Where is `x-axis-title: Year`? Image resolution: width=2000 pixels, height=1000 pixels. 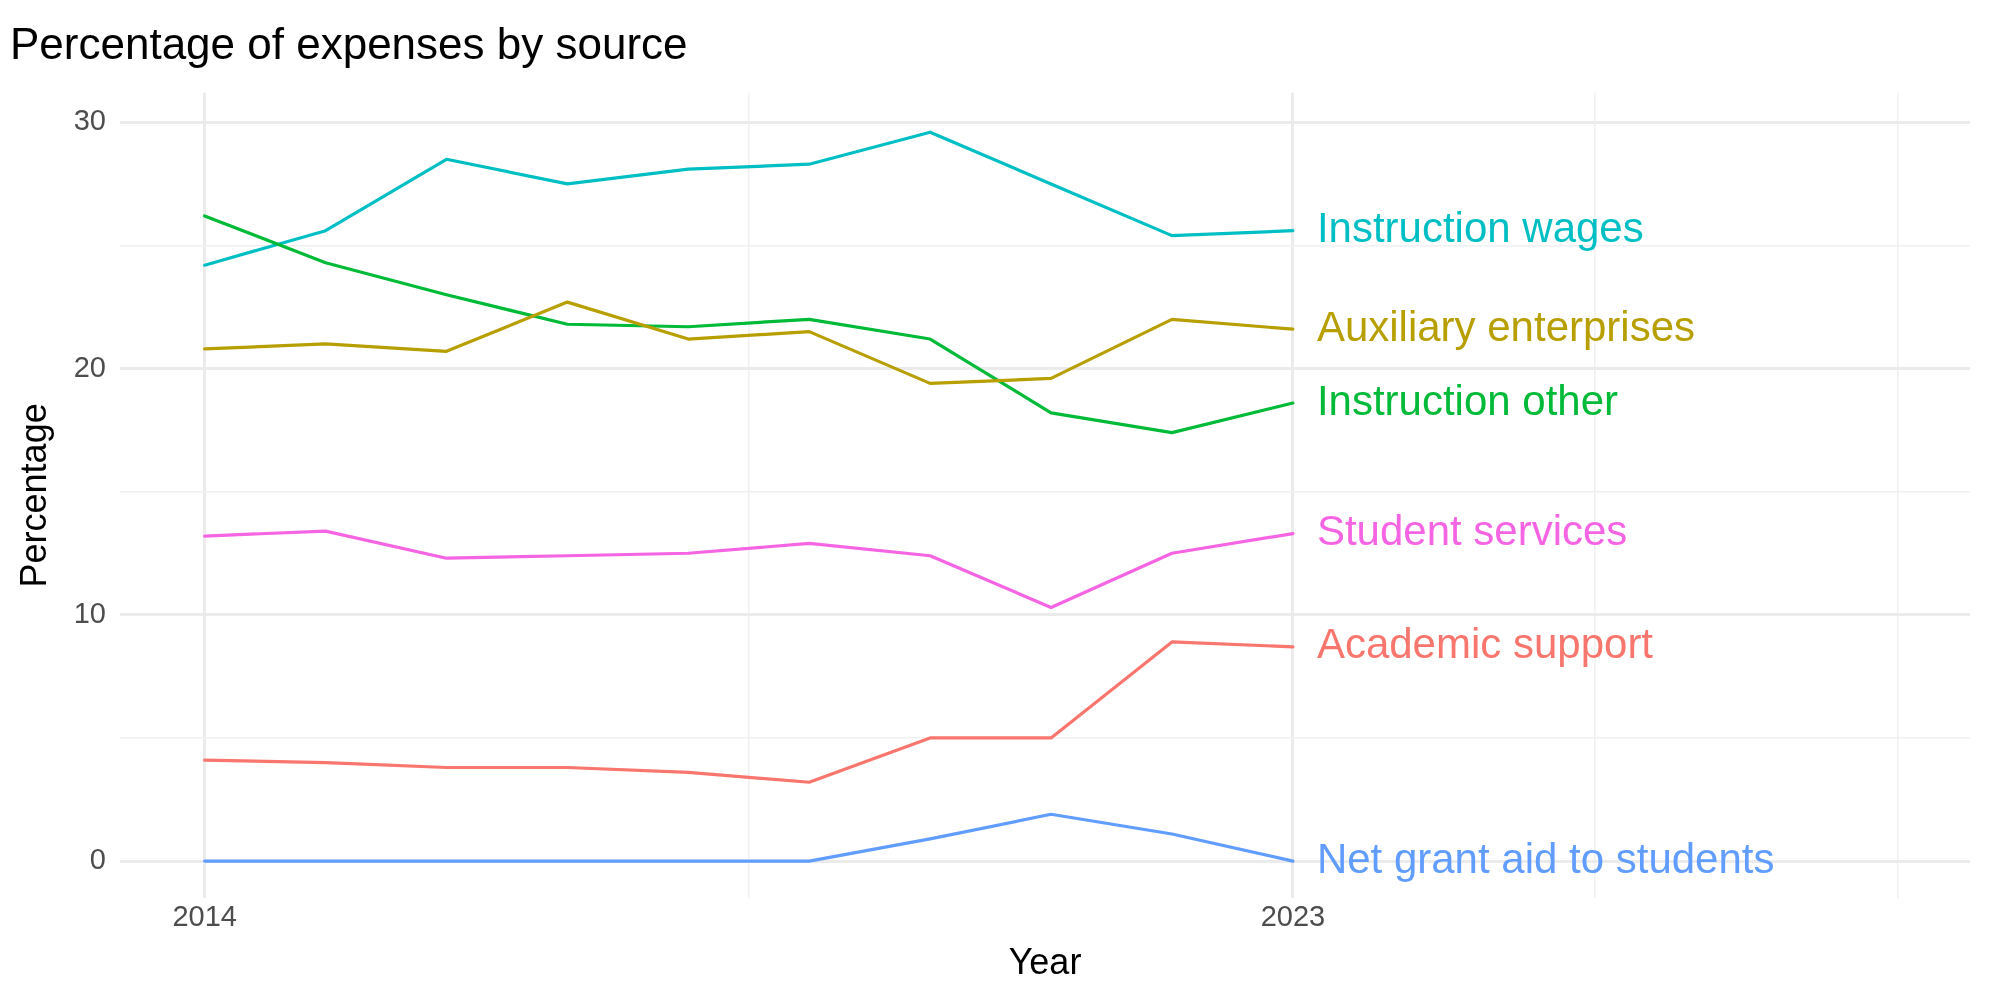
x-axis-title: Year is located at coordinates (1045, 962).